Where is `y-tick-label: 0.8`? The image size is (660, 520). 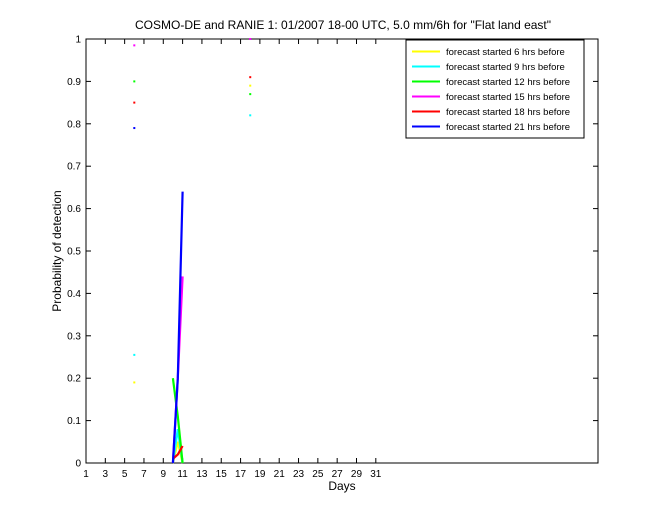
y-tick-label: 0.8 is located at coordinates (74, 124).